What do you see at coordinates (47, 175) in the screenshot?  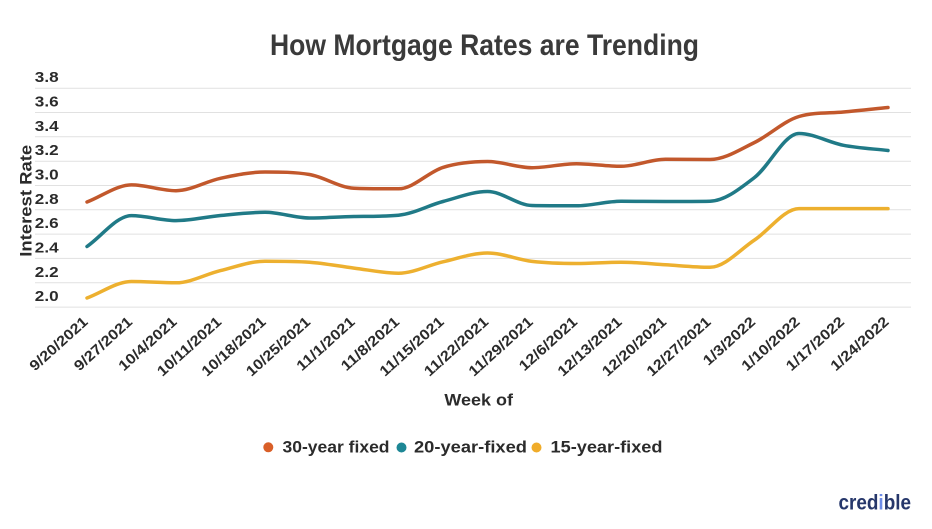 I see `svg-text: 3.0` at bounding box center [47, 175].